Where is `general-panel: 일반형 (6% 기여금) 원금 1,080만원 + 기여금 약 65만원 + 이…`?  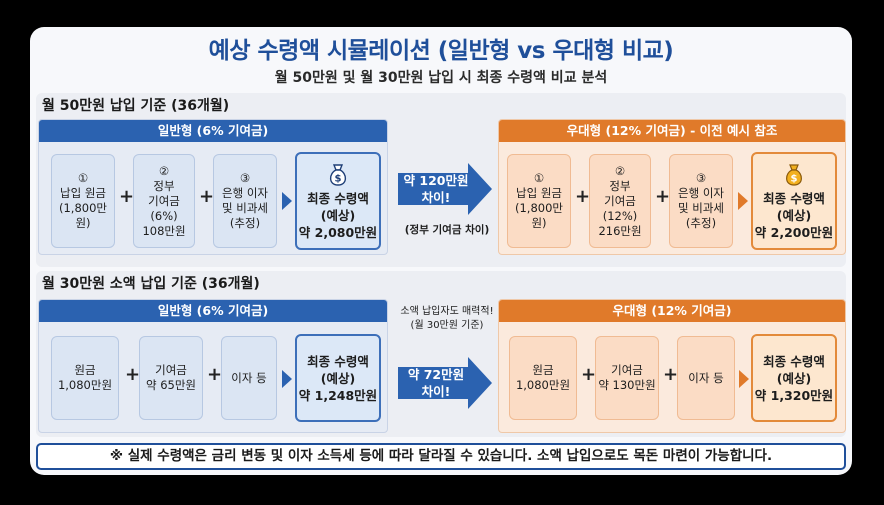
general-panel: 일반형 (6% 기여금) 원금 1,080만원 + 기여금 약 65만원 + 이… is located at coordinates (213, 366).